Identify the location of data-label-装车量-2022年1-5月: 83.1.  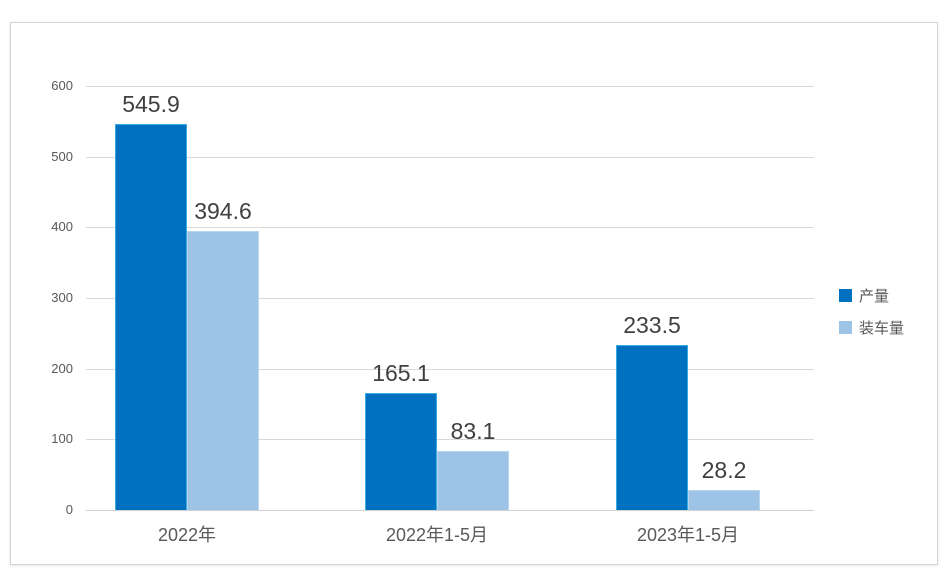
(473, 431).